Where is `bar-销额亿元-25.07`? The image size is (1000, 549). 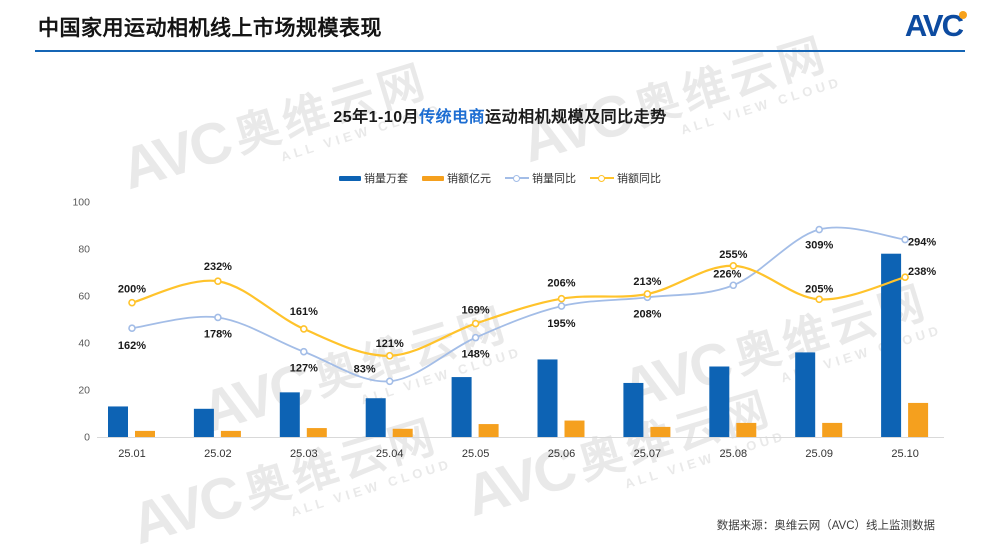 bar-销额亿元-25.07 is located at coordinates (660, 431).